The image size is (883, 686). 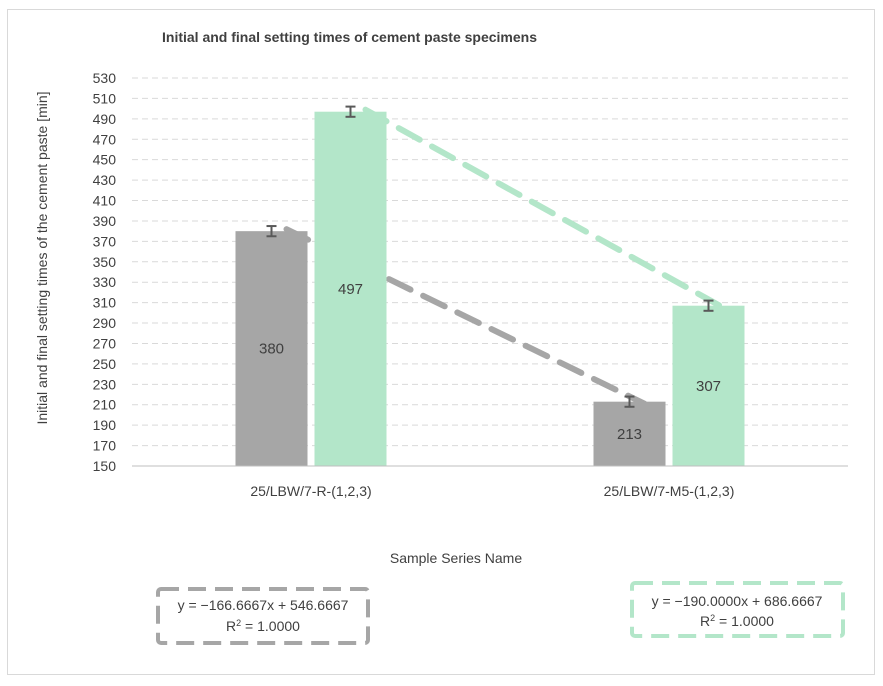 I want to click on y-tick-label: 370, so click(x=105, y=241).